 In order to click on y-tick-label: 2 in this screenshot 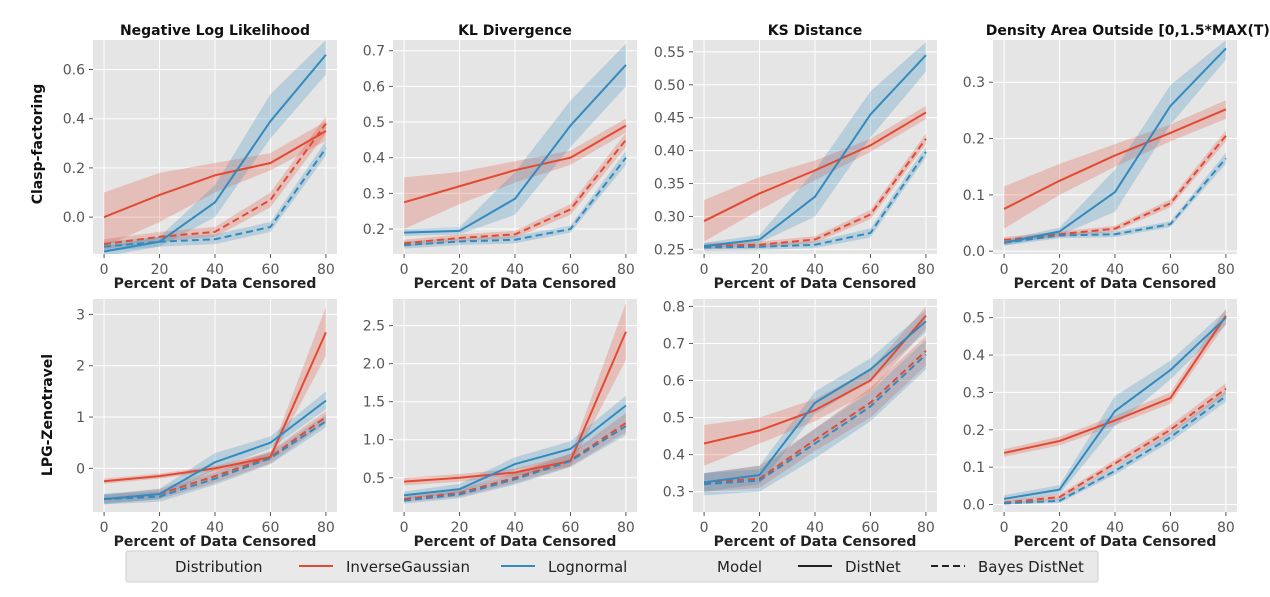, I will do `click(80, 367)`.